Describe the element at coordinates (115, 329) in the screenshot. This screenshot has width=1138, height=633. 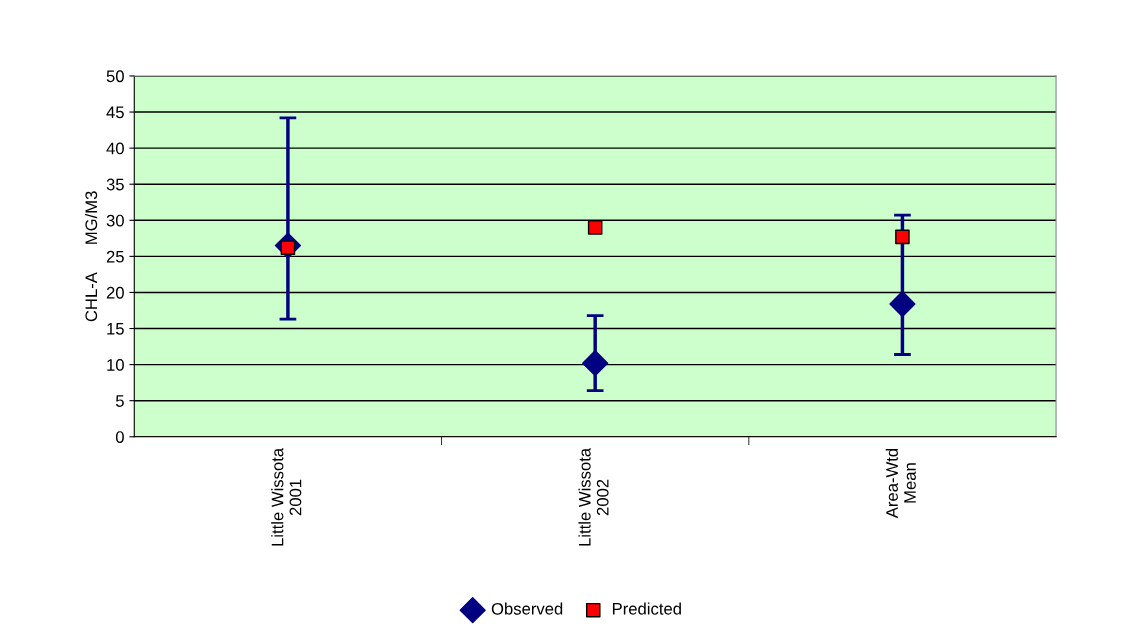
I see `y-tick-label: 15` at that location.